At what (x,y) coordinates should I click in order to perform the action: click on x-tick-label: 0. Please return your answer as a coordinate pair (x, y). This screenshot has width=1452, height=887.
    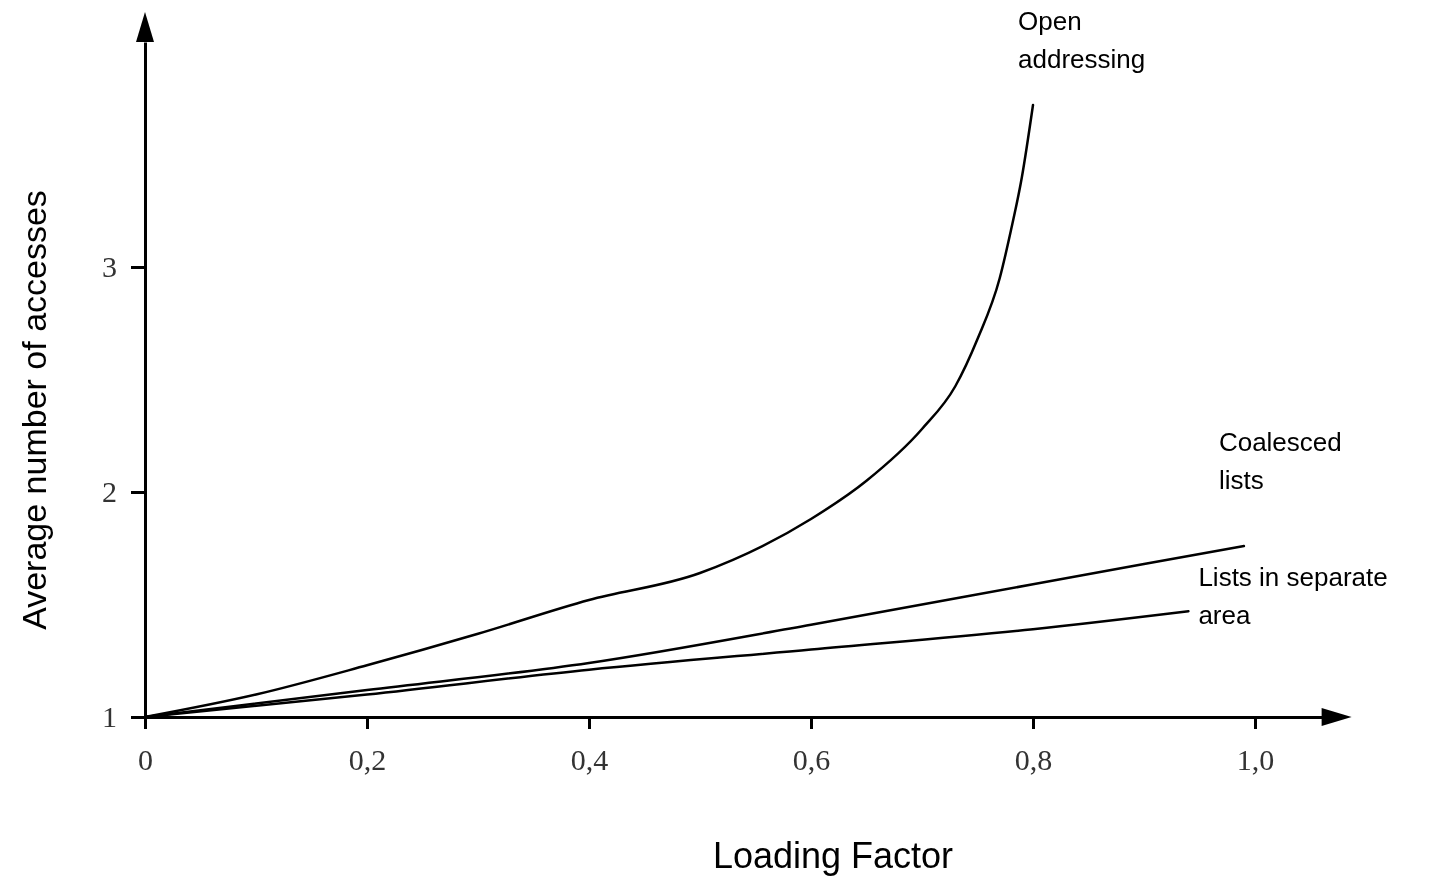
    Looking at the image, I should click on (145, 760).